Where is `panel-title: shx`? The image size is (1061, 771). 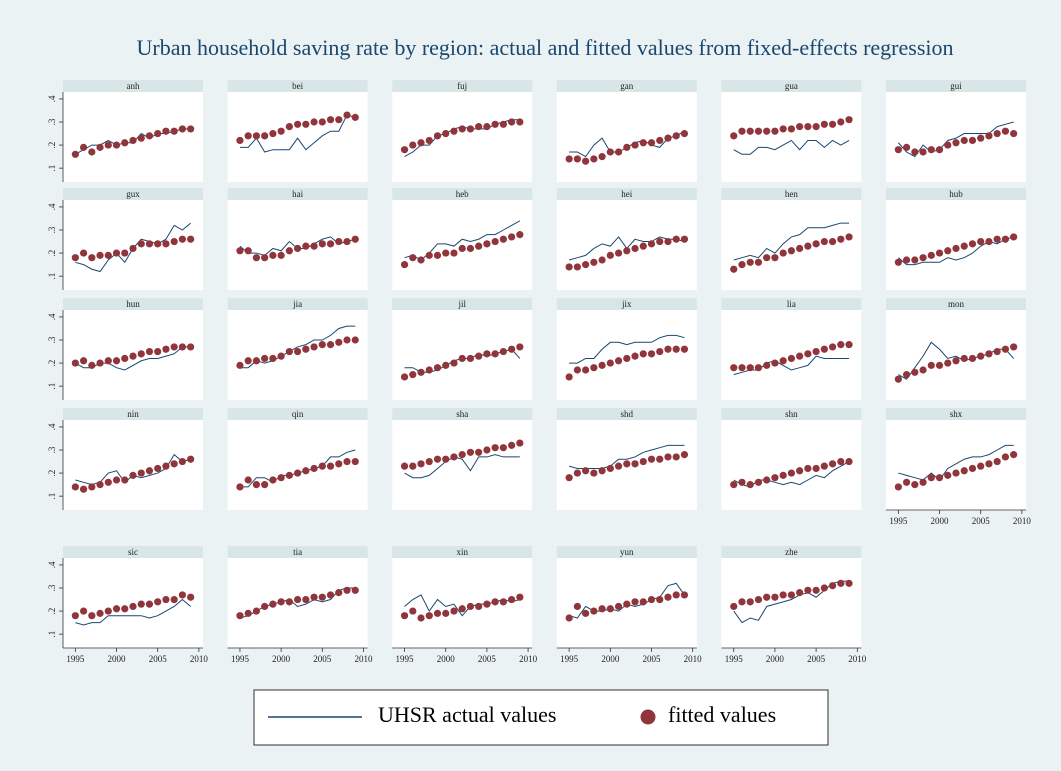 panel-title: shx is located at coordinates (956, 414).